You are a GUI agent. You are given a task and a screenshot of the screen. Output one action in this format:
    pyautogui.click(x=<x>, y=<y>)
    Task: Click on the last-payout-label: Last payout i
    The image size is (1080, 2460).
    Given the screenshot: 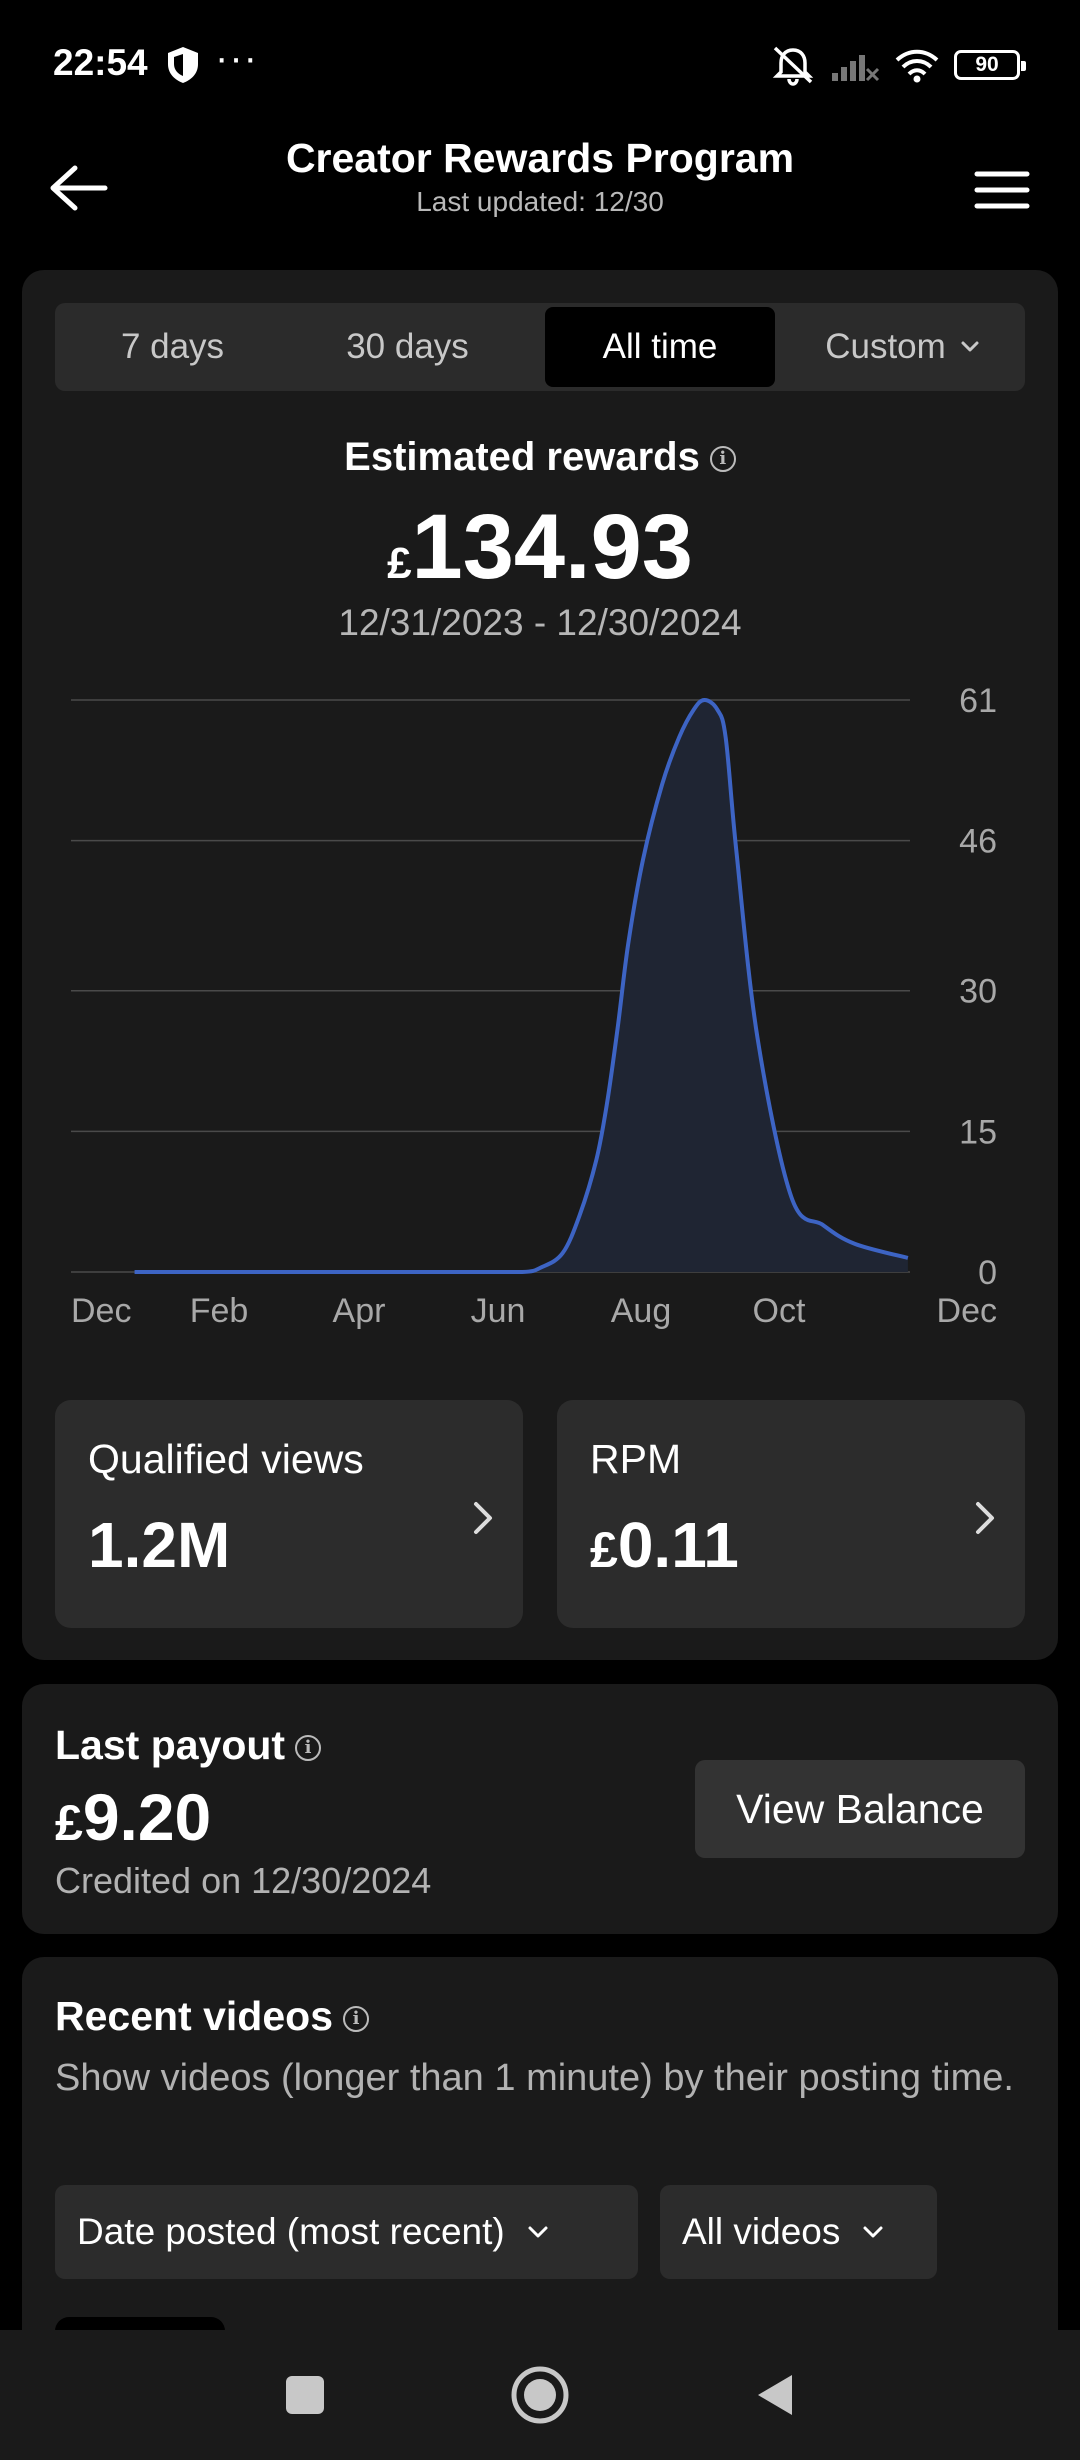 What is the action you would take?
    pyautogui.click(x=188, y=1745)
    